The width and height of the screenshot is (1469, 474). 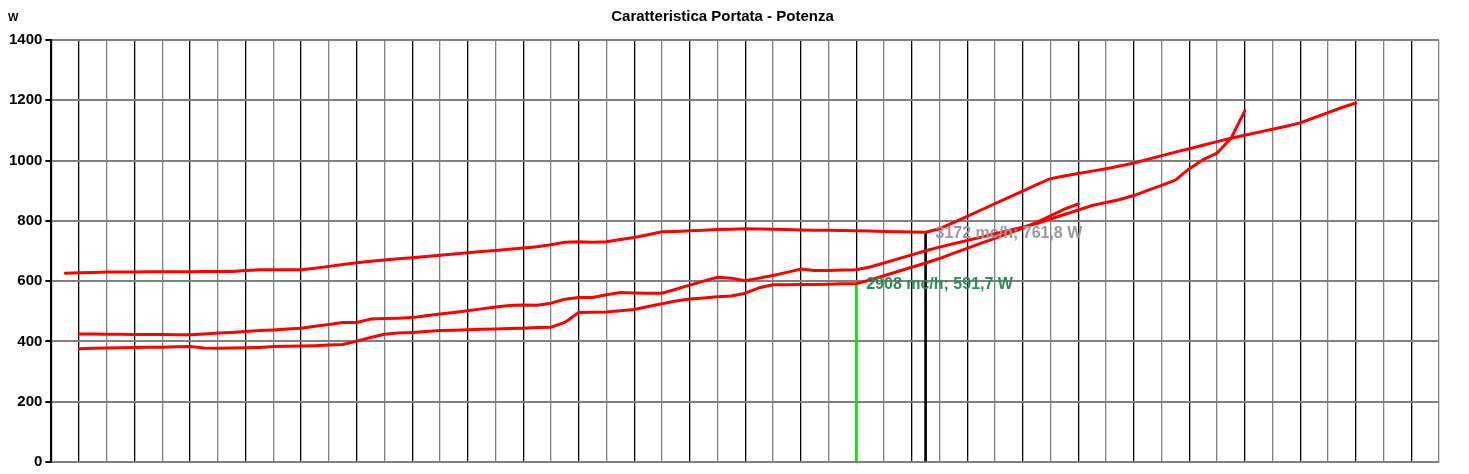 What do you see at coordinates (13, 17) in the screenshot?
I see `y-axis-title: W` at bounding box center [13, 17].